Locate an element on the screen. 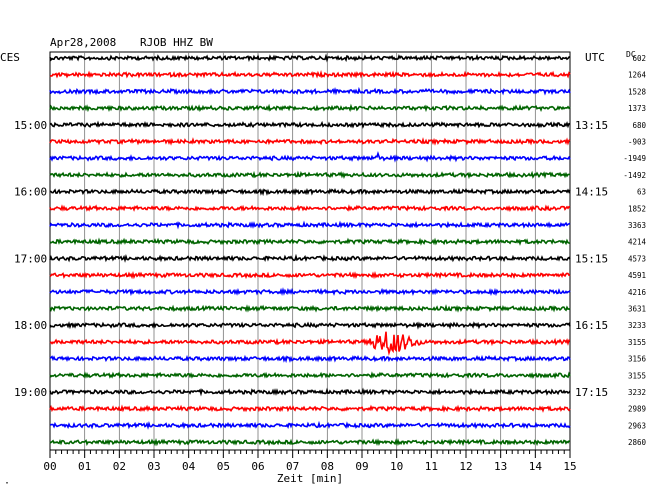 Image resolution: width=650 pixels, height=494 pixels. dc-offset-label: 3363 is located at coordinates (637, 225).